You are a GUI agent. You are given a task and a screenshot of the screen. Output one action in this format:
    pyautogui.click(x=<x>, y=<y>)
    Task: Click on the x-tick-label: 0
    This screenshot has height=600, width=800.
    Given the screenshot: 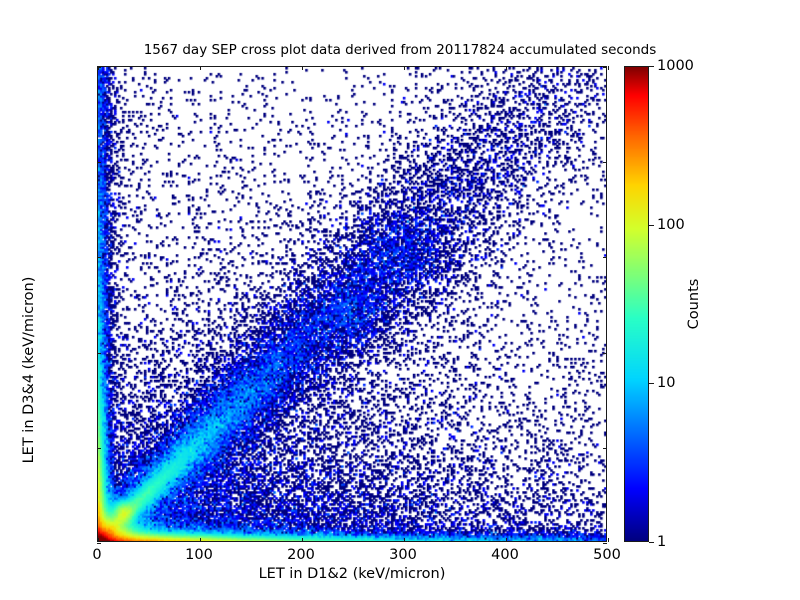 What is the action you would take?
    pyautogui.click(x=97, y=555)
    